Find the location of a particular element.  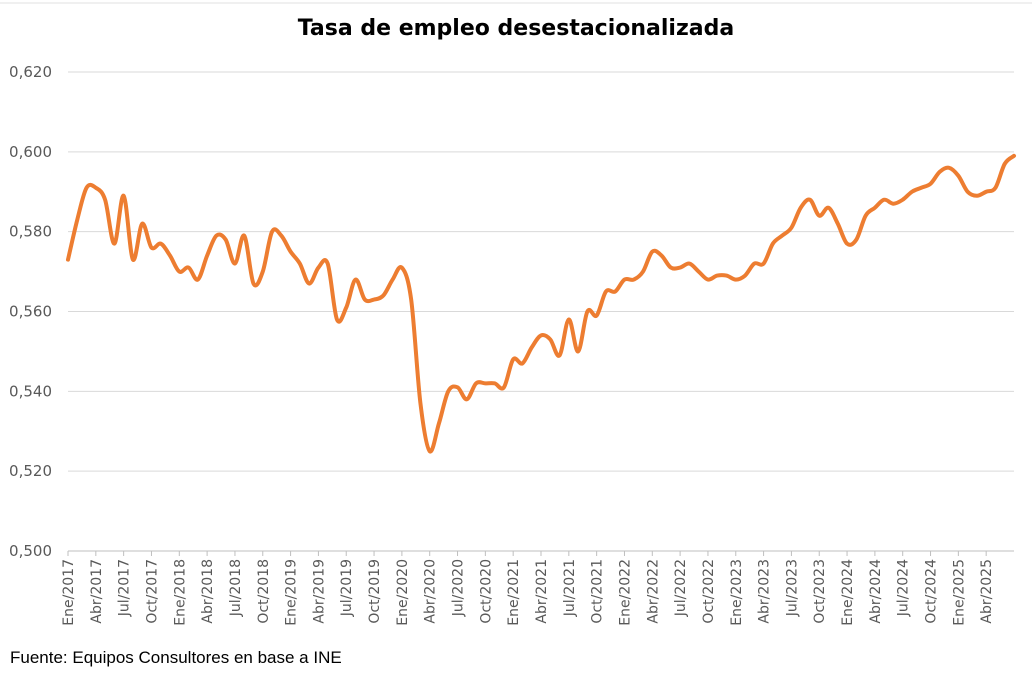

x-tick-label: Abr/2018 is located at coordinates (208, 591).